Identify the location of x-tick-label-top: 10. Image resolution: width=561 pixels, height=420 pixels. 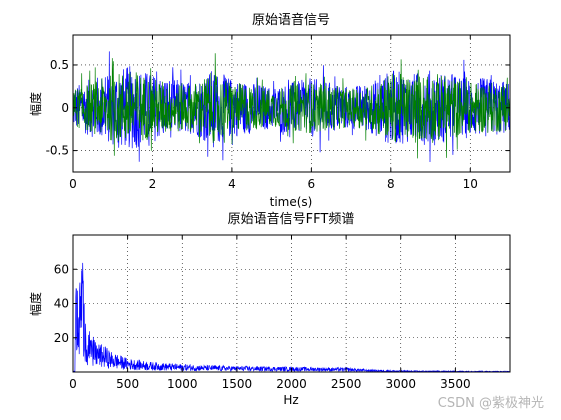
(470, 184).